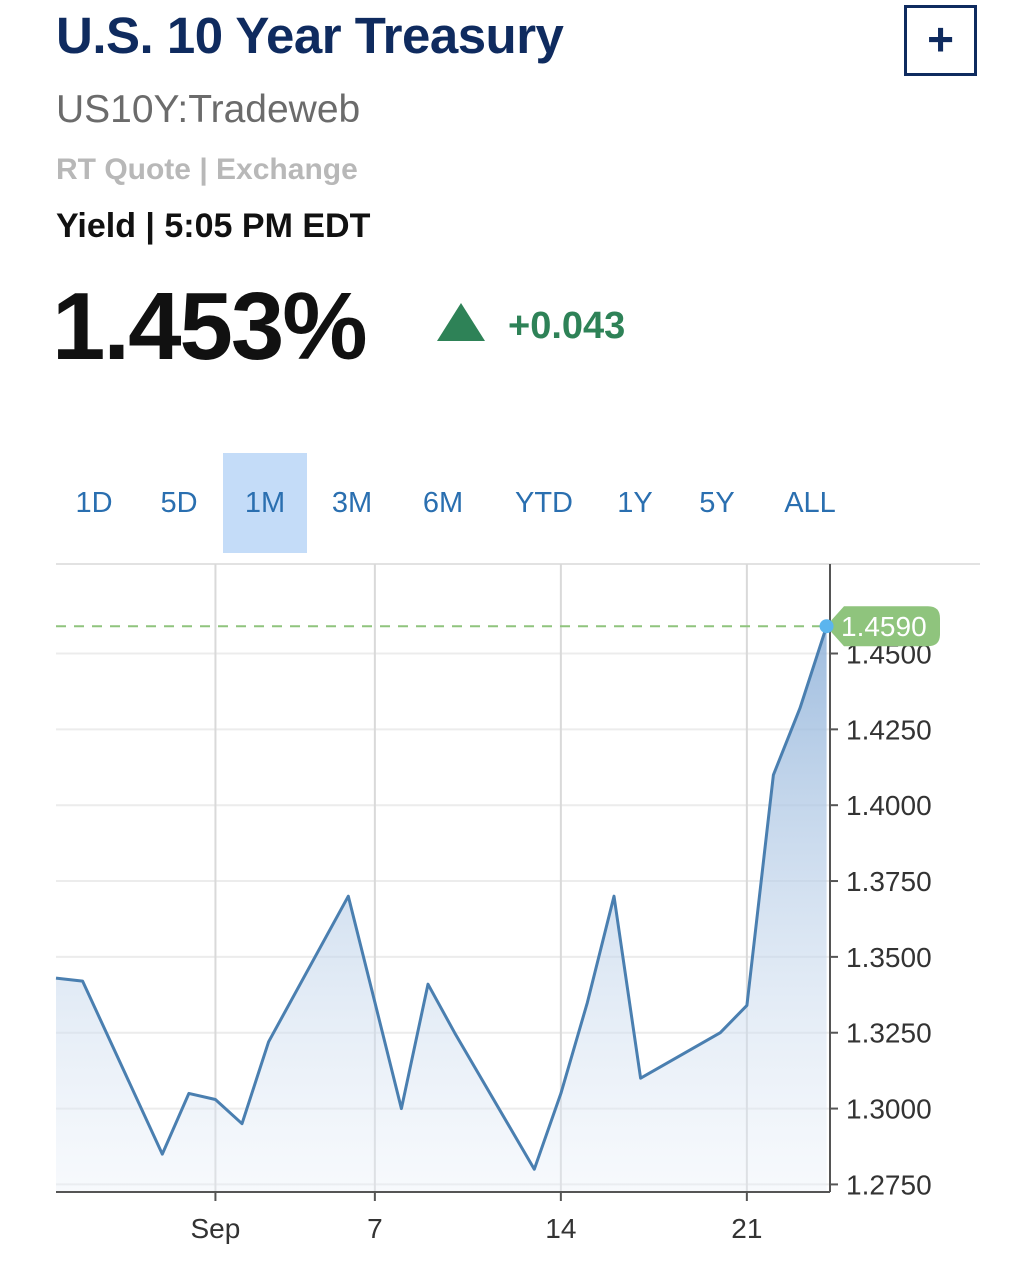 The image size is (1036, 1280). Describe the element at coordinates (567, 326) in the screenshot. I see `price-change: +0.043` at that location.